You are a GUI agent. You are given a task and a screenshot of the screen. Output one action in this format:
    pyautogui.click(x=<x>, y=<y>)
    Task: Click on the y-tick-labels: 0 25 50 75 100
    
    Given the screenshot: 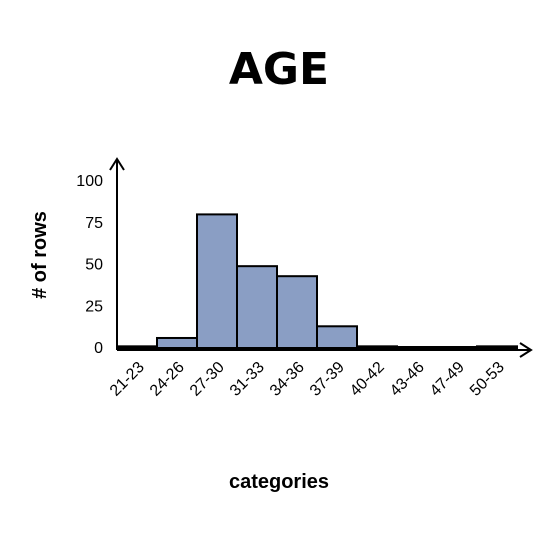 What is the action you would take?
    pyautogui.click(x=89, y=265)
    